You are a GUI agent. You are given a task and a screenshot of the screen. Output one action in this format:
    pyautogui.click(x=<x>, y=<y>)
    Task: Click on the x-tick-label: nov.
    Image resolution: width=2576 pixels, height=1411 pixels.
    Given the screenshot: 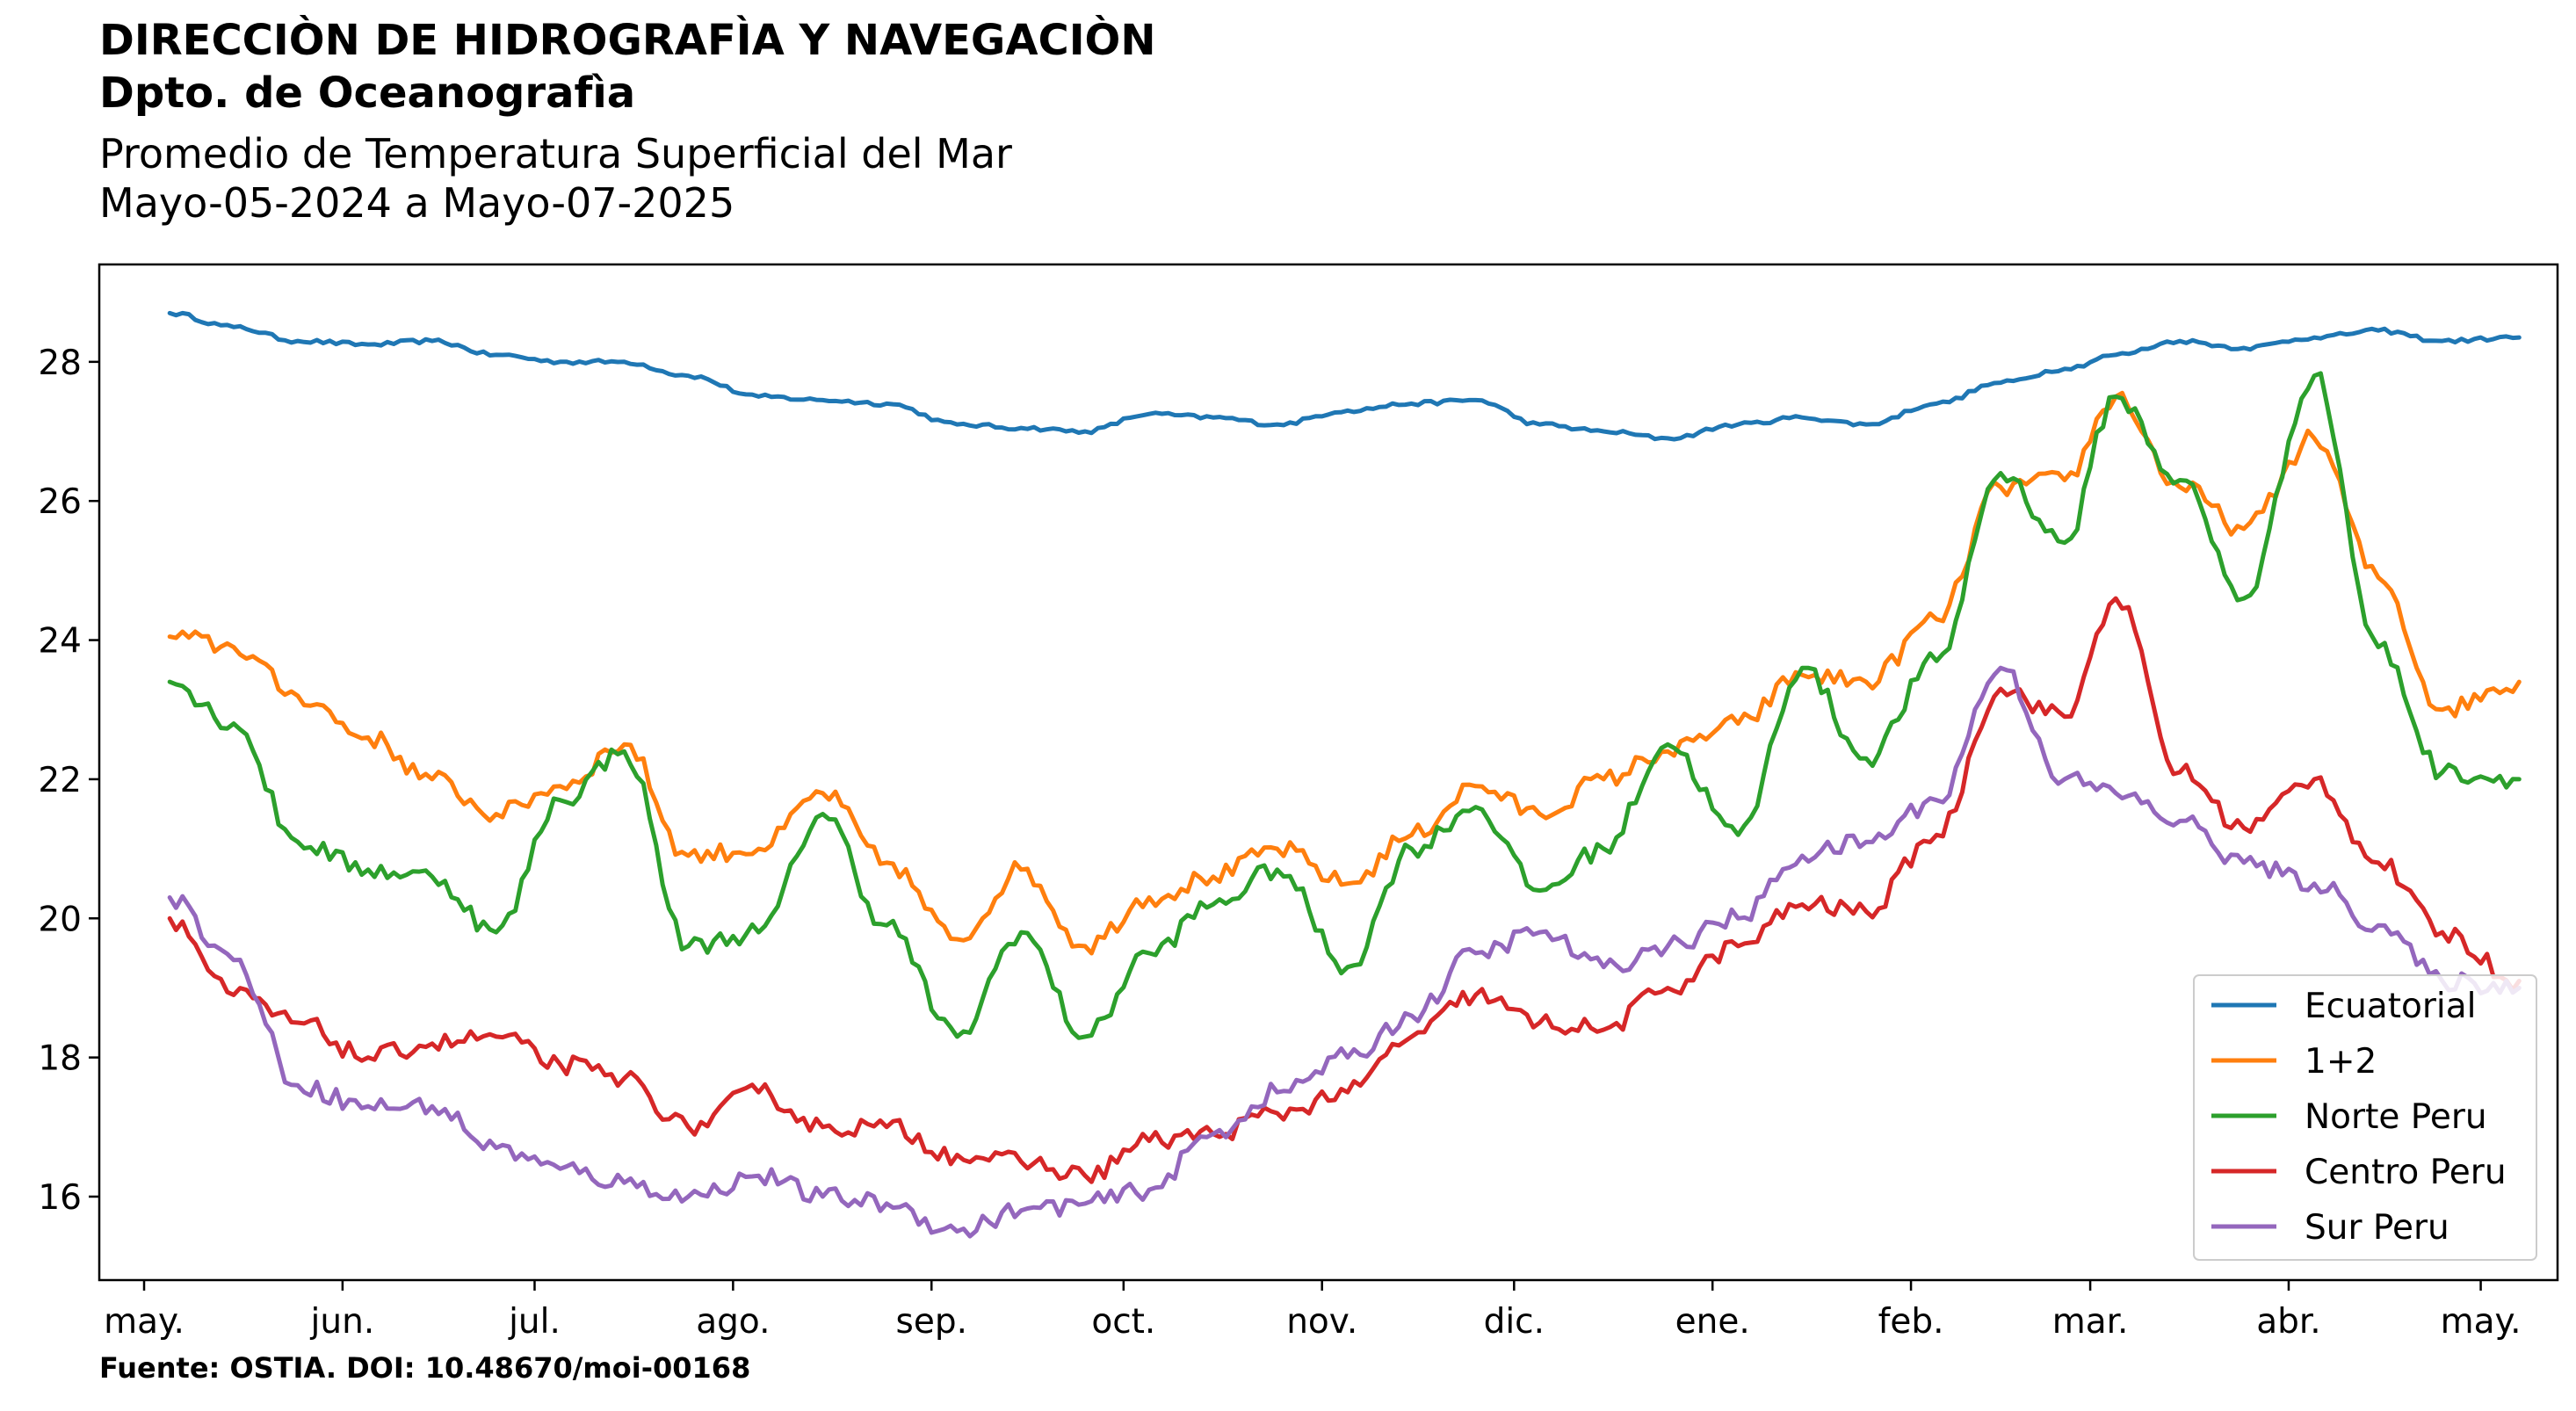 What is the action you would take?
    pyautogui.click(x=1321, y=1322)
    